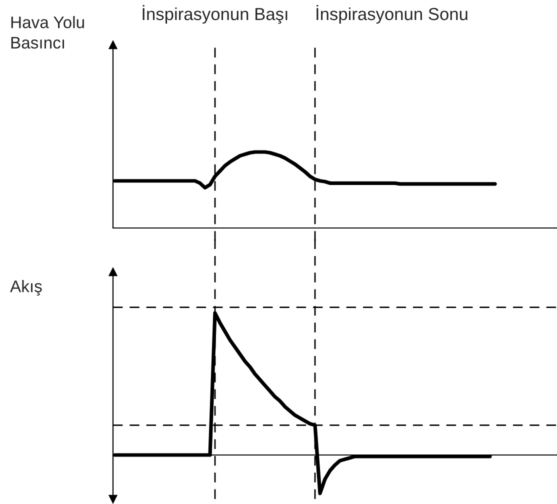 The width and height of the screenshot is (557, 504). I want to click on text: İnspirasyonun Sonu, so click(392, 14).